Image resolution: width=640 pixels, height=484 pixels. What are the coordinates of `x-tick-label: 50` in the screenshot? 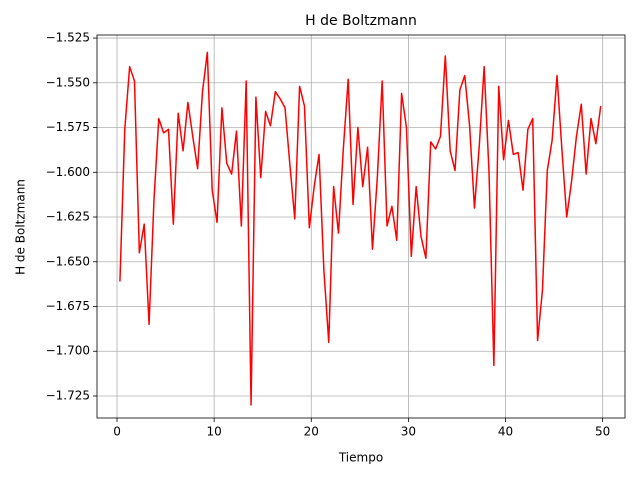 It's located at (602, 432).